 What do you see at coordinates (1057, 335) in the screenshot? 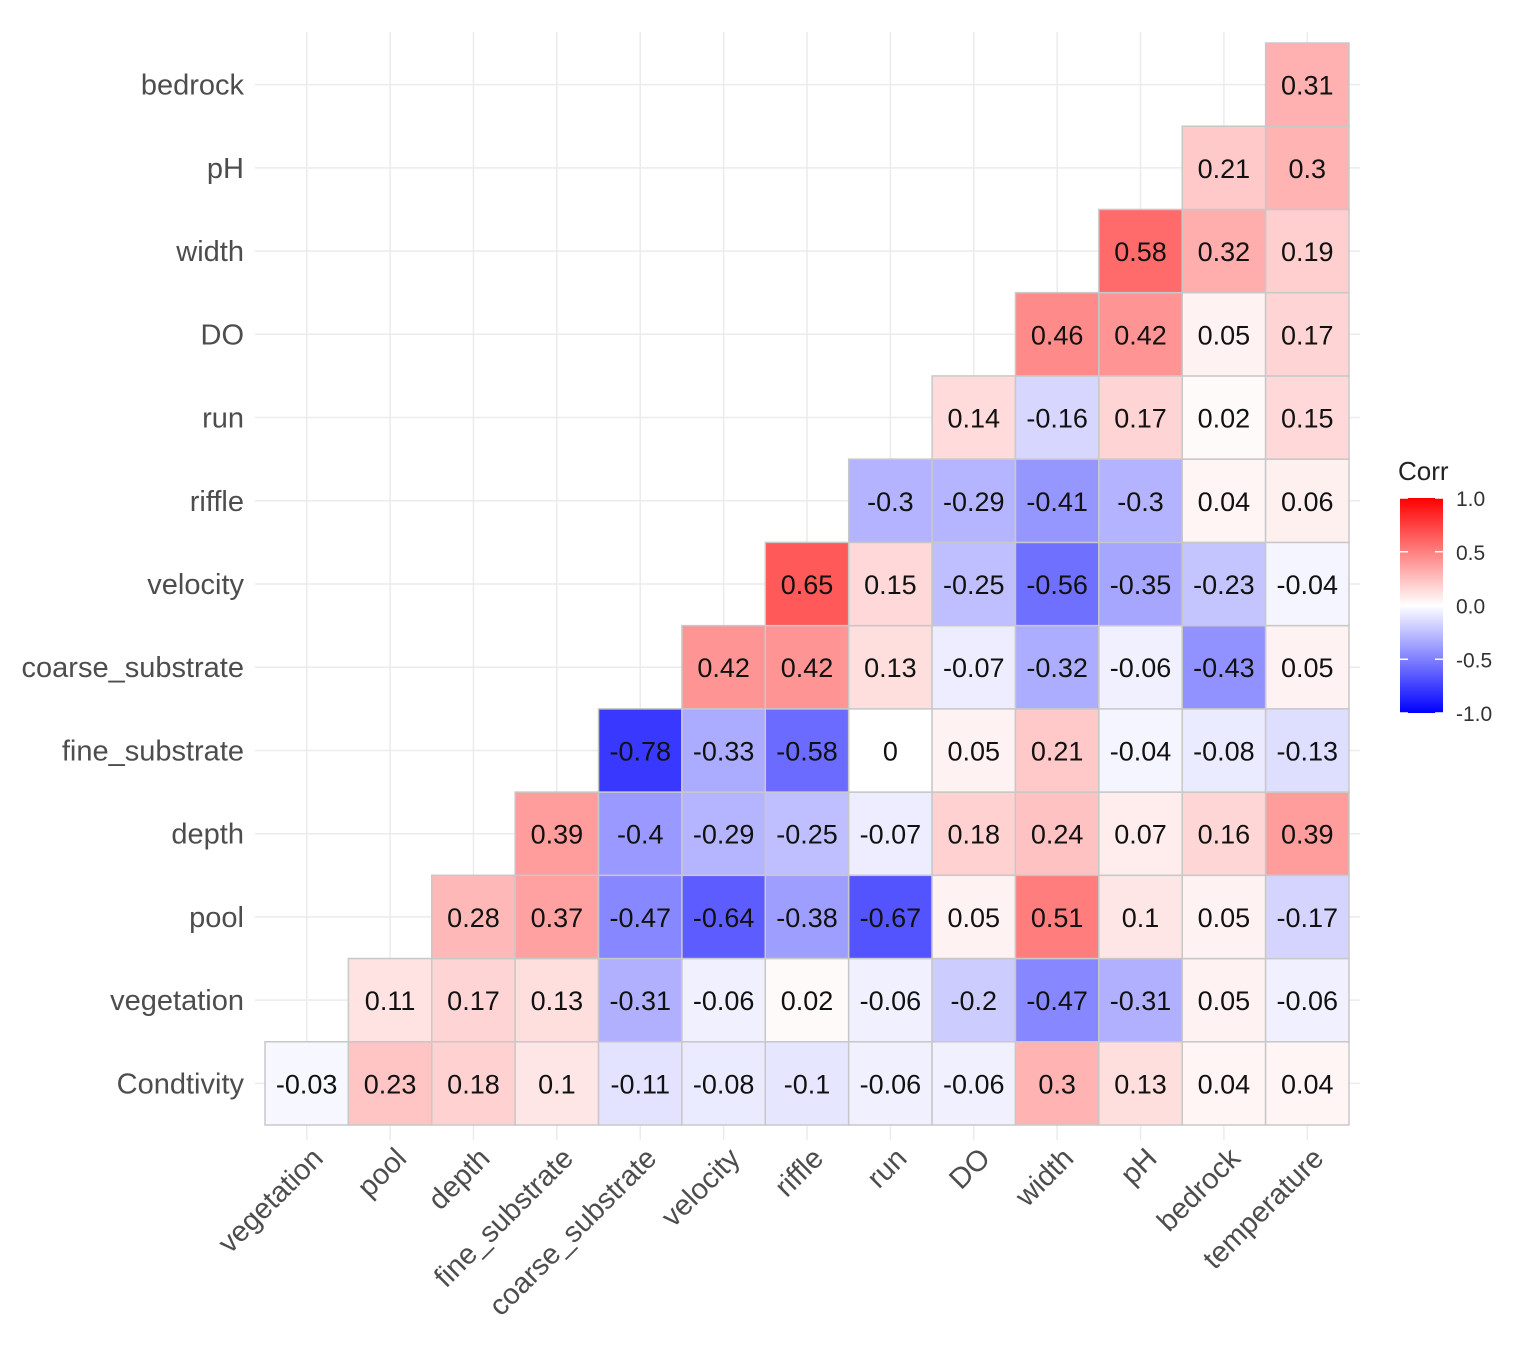
I see `cell-value-label: 0.46` at bounding box center [1057, 335].